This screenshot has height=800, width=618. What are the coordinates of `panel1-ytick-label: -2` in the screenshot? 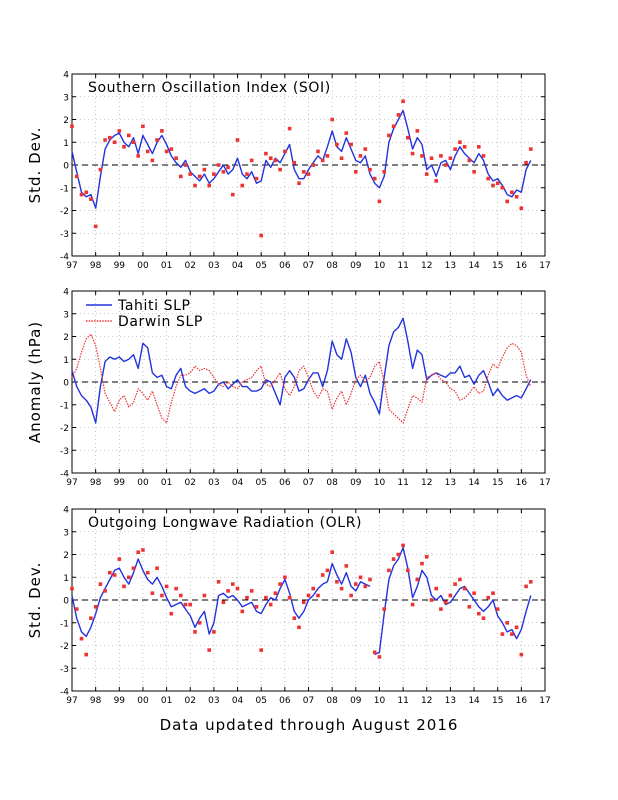 It's located at (64, 212).